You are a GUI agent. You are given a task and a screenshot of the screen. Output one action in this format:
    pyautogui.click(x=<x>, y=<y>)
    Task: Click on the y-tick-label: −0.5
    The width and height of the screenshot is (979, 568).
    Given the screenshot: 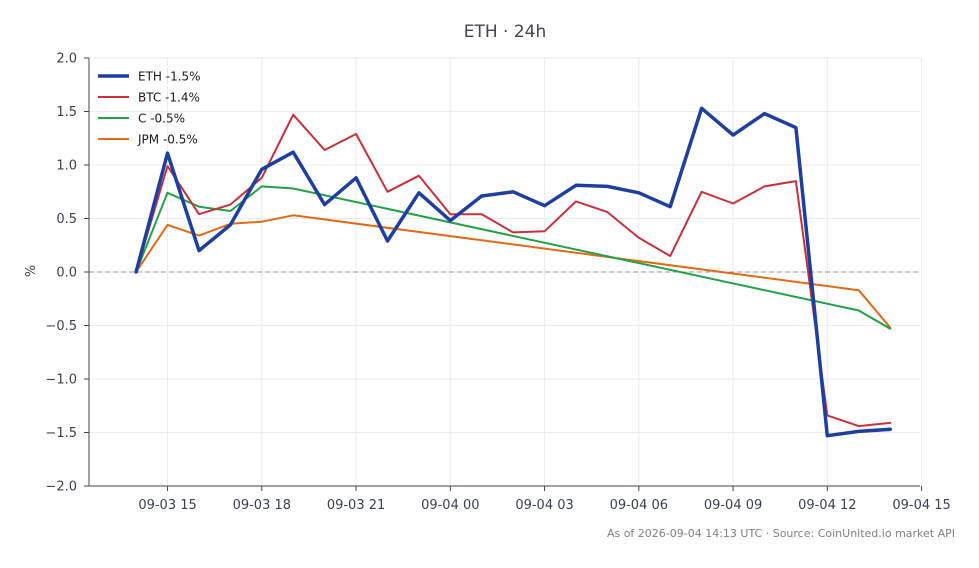 What is the action you would take?
    pyautogui.click(x=61, y=326)
    